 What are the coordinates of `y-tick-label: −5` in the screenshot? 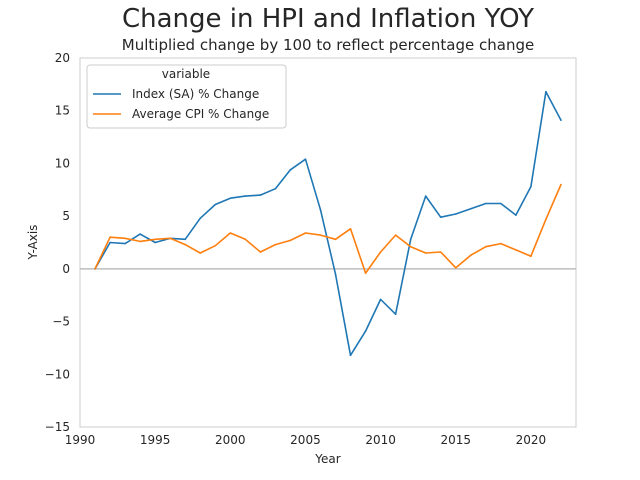 It's located at (61, 322).